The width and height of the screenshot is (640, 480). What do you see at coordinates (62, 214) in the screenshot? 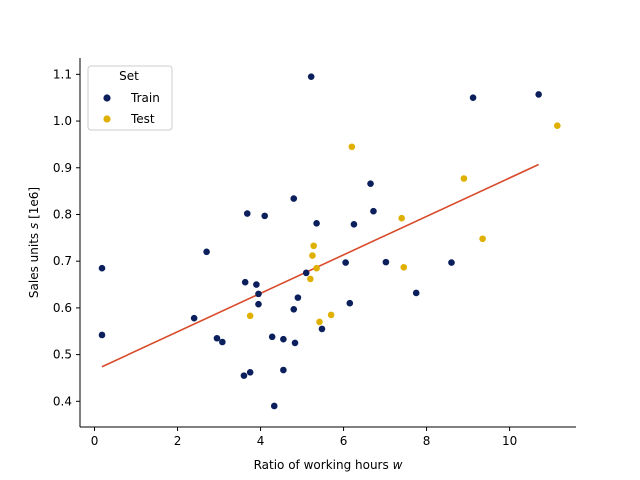
I see `y-tick-label: 0.8` at bounding box center [62, 214].